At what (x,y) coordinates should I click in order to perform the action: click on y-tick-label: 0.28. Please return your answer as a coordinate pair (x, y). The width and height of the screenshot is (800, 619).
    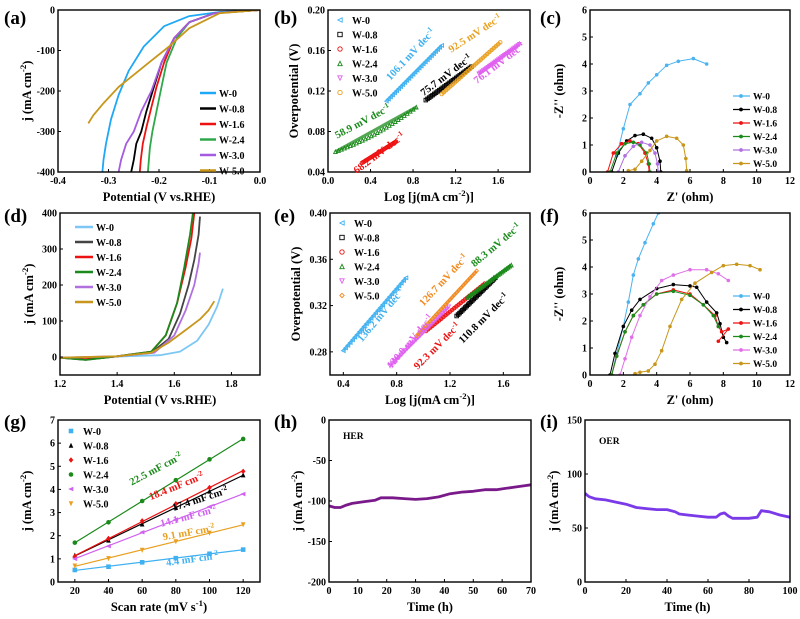
    Looking at the image, I should click on (319, 352).